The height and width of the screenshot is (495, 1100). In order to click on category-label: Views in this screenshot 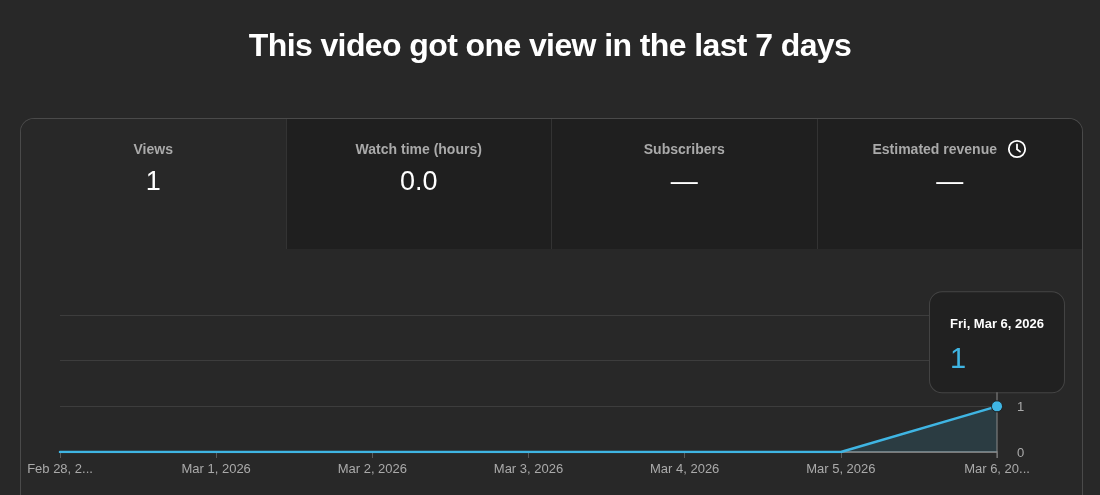, I will do `click(153, 149)`.